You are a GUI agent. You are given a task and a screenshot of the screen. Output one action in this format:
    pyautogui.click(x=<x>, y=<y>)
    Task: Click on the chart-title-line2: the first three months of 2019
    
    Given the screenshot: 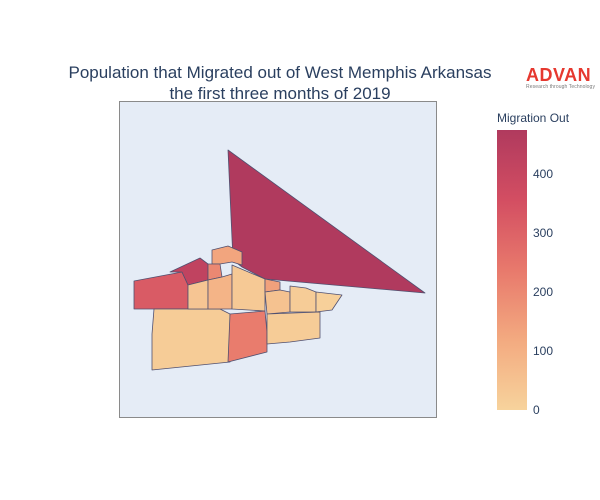 What is the action you would take?
    pyautogui.click(x=280, y=93)
    